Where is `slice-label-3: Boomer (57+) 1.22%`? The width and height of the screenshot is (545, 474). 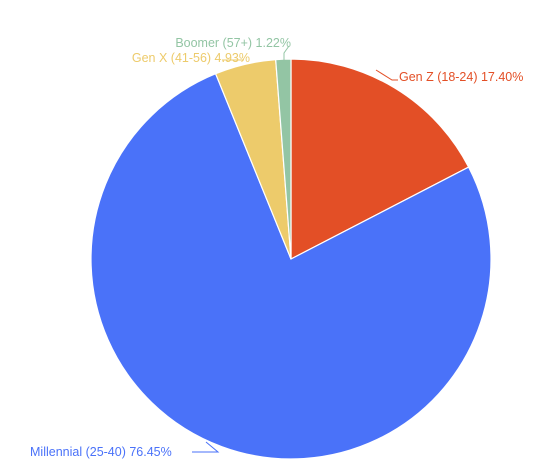 slice-label-3: Boomer (57+) 1.22% is located at coordinates (233, 43).